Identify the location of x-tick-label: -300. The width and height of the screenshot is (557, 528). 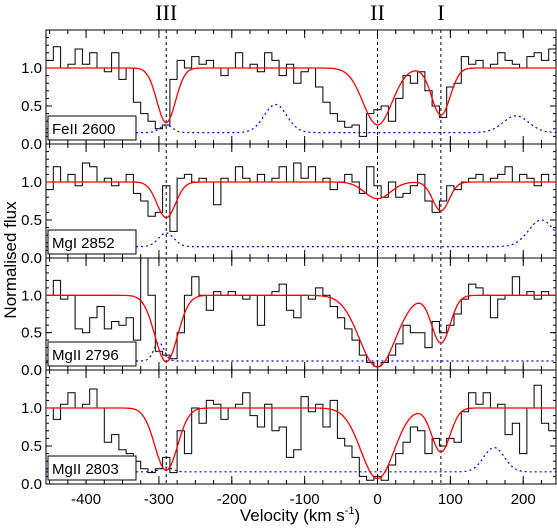
(159, 499).